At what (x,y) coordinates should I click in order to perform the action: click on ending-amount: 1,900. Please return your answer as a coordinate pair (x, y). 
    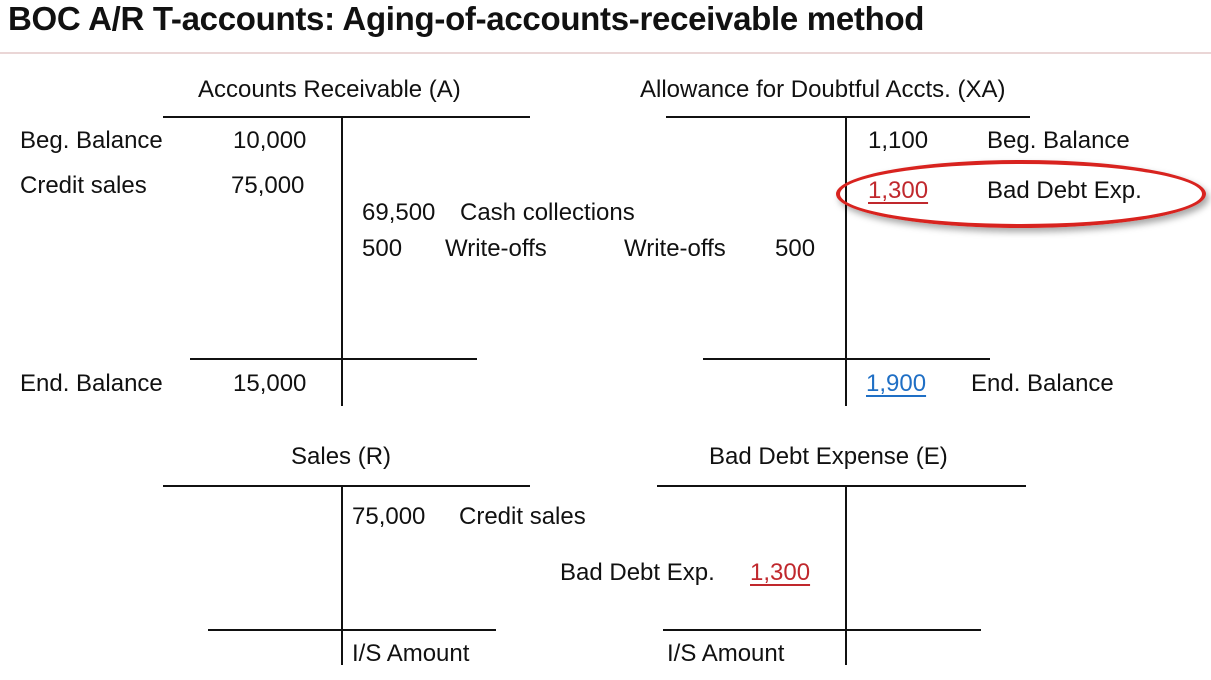
    Looking at the image, I should click on (896, 383).